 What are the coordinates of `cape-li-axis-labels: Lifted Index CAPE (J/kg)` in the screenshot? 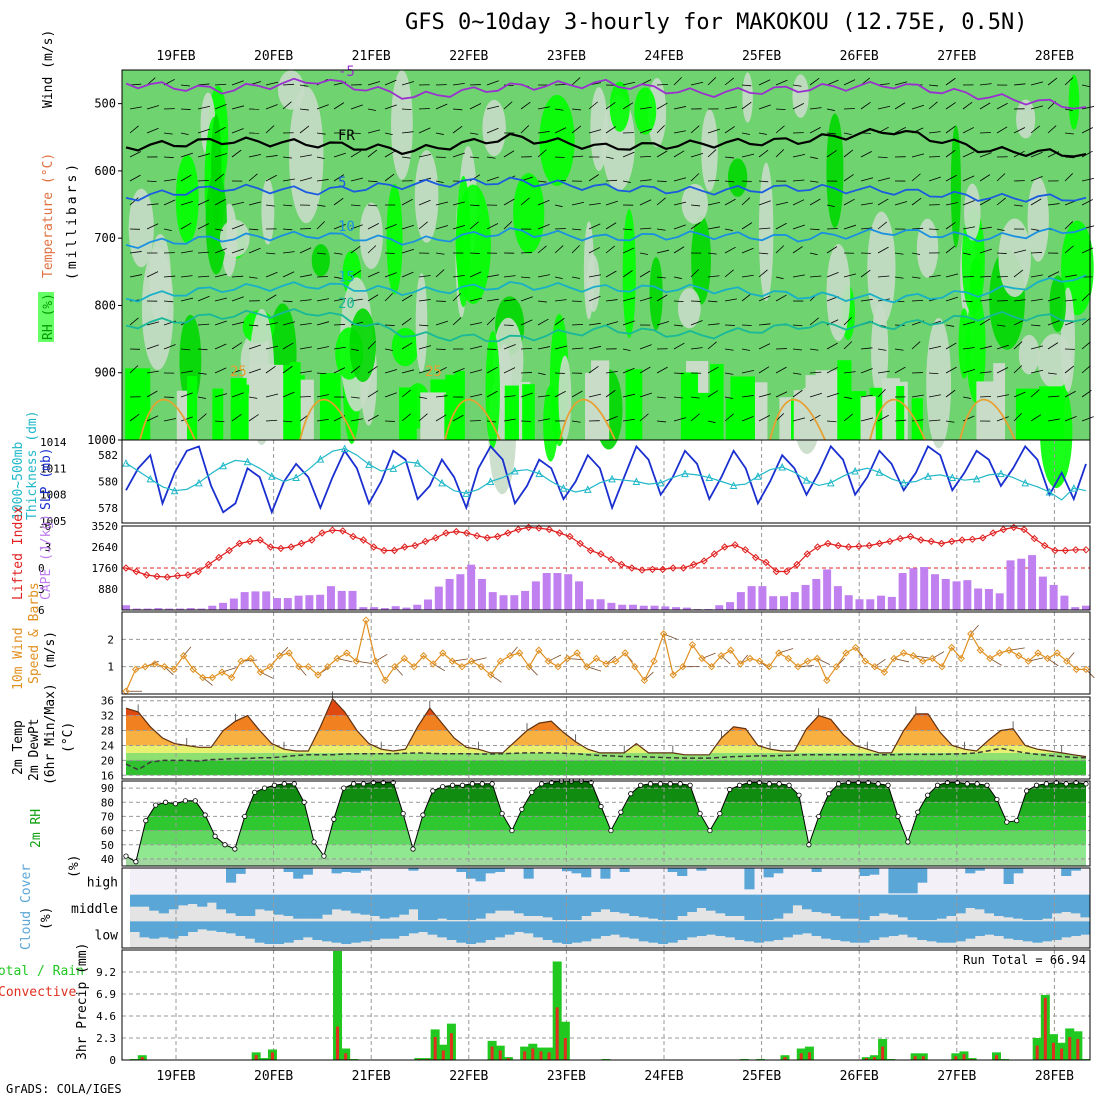 It's located at (32, 553).